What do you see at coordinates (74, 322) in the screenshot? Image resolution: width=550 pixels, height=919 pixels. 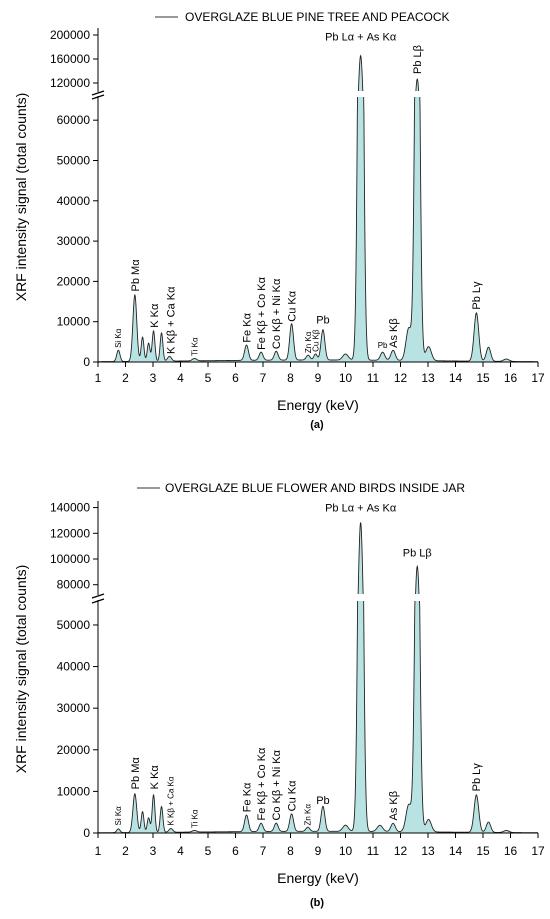 I see `y-tick-label: 10000` at bounding box center [74, 322].